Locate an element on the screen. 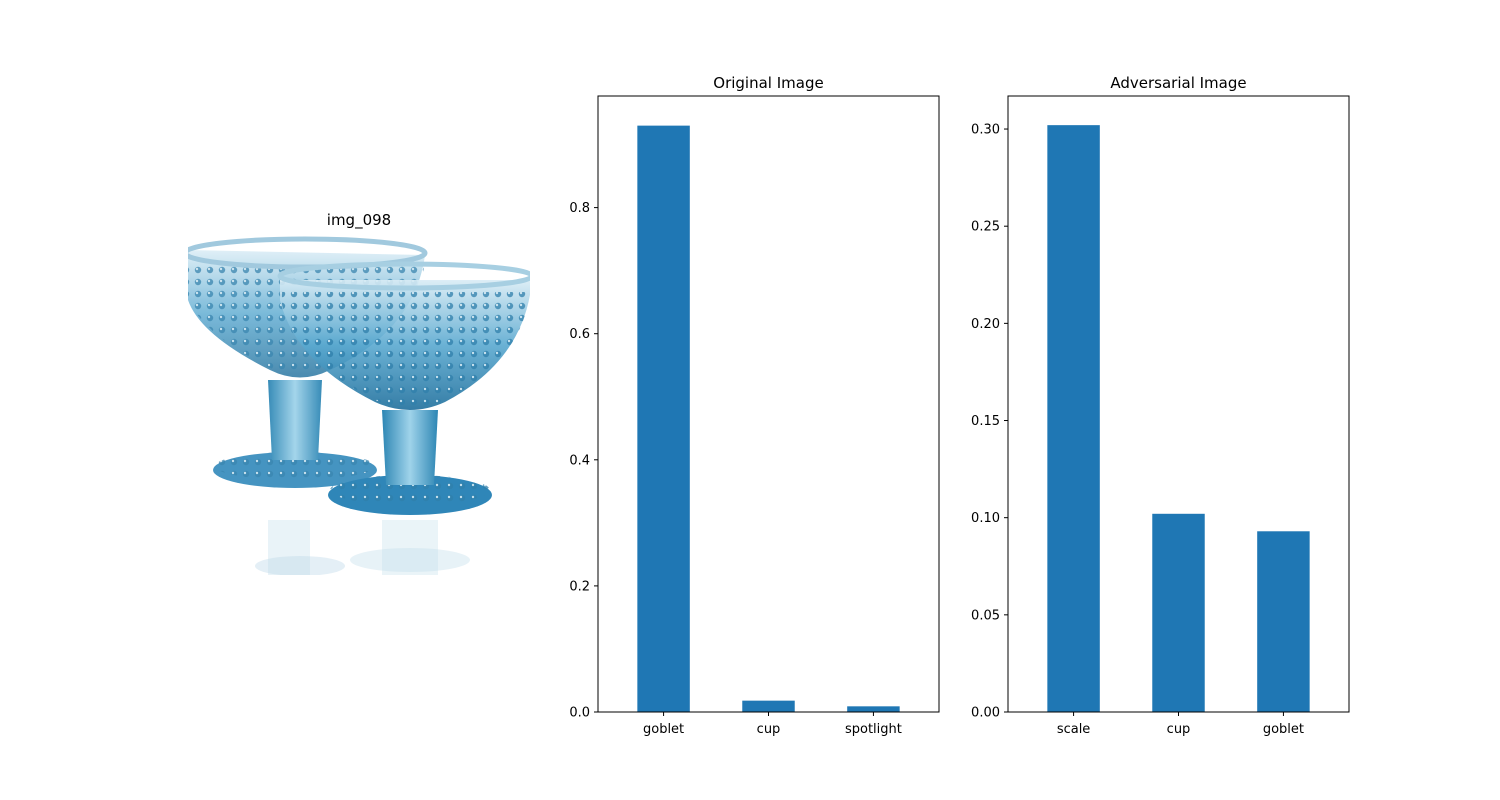 This screenshot has width=1500, height=800. image-title: img_098 is located at coordinates (359, 220).